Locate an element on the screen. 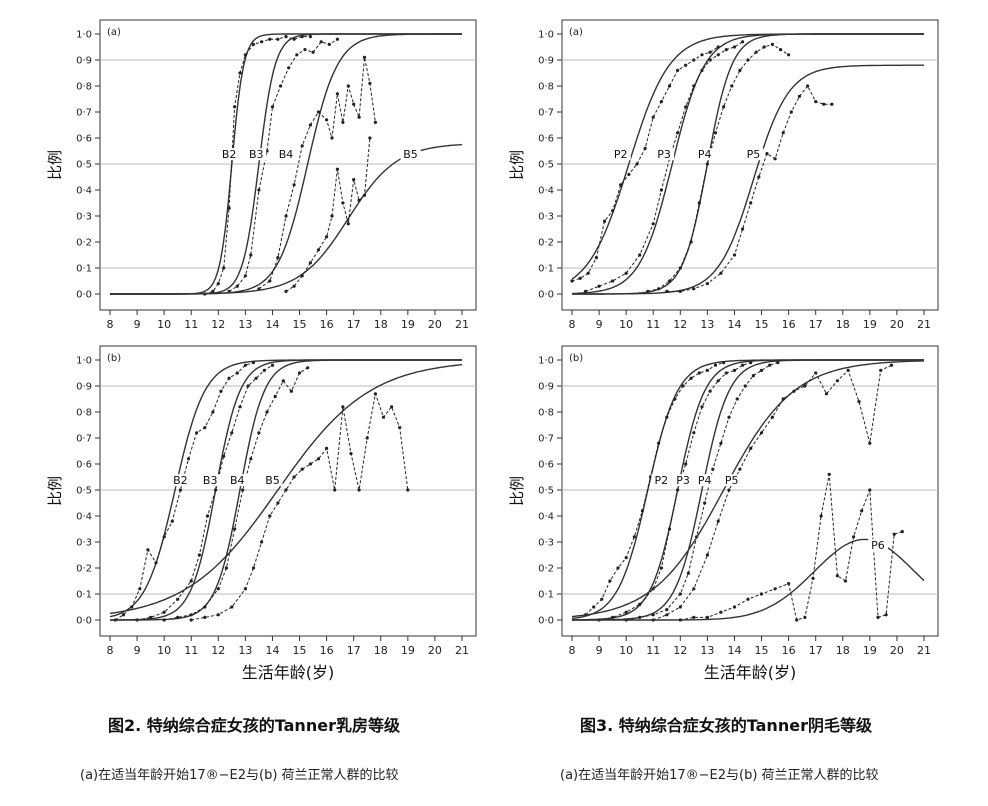  y-tick-label: 0·7 is located at coordinates (84, 439).